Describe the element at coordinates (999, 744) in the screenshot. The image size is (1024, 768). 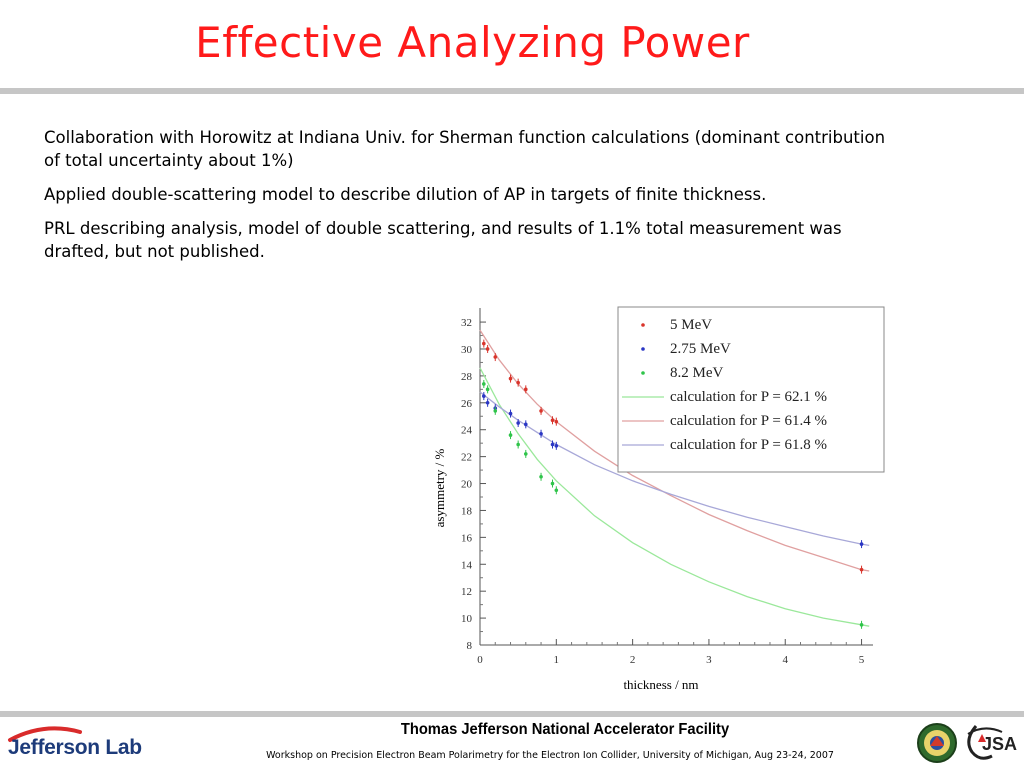
I see `jsa-logo-text: JSA` at that location.